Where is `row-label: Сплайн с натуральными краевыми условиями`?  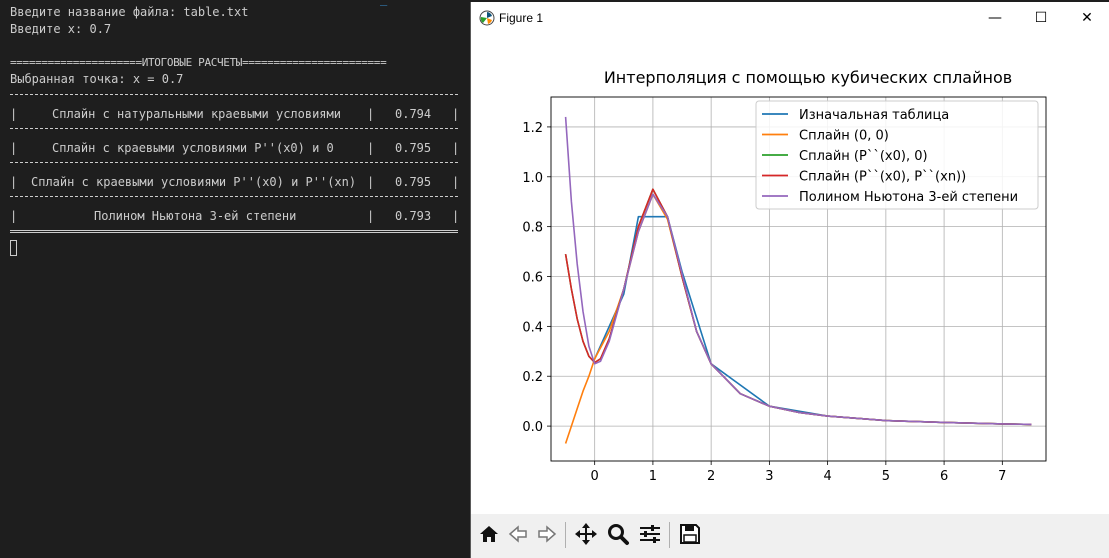
row-label: Сплайн с натуральными краевыми условиями is located at coordinates (196, 114).